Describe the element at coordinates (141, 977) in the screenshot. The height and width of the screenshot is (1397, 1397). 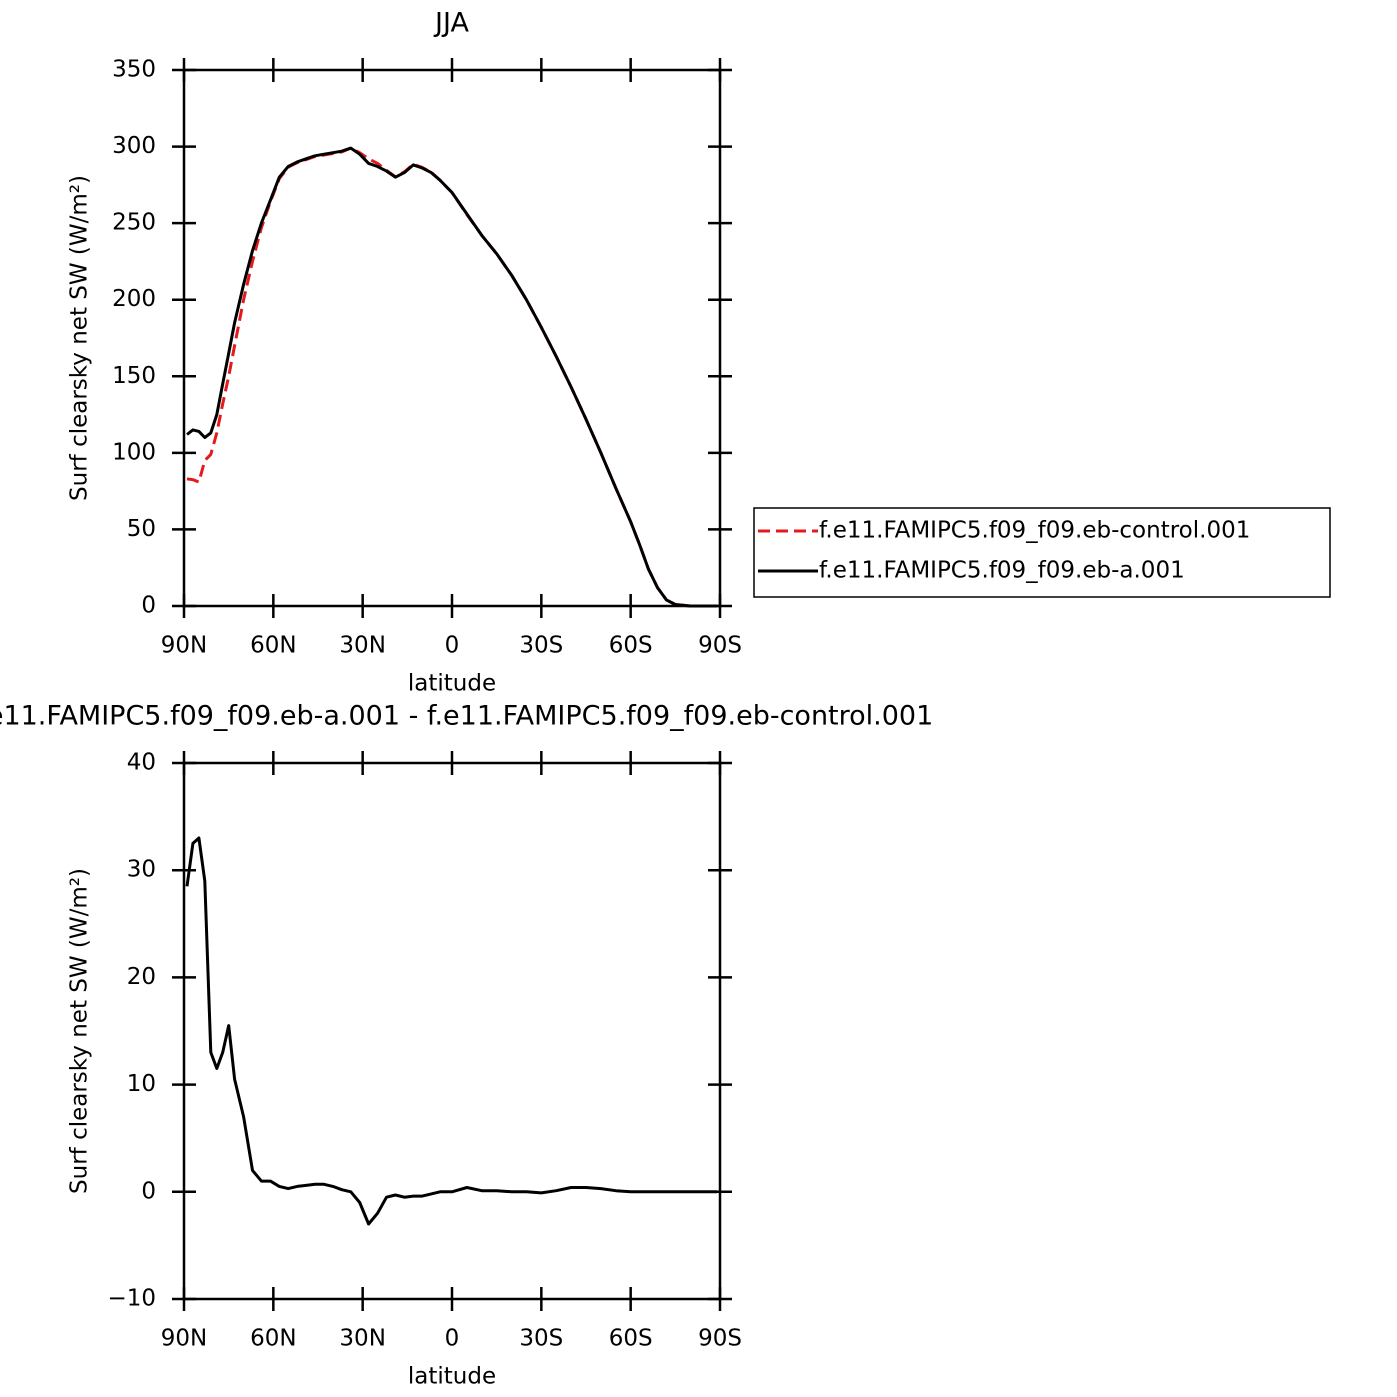
I see `y-tick-label: 20` at that location.